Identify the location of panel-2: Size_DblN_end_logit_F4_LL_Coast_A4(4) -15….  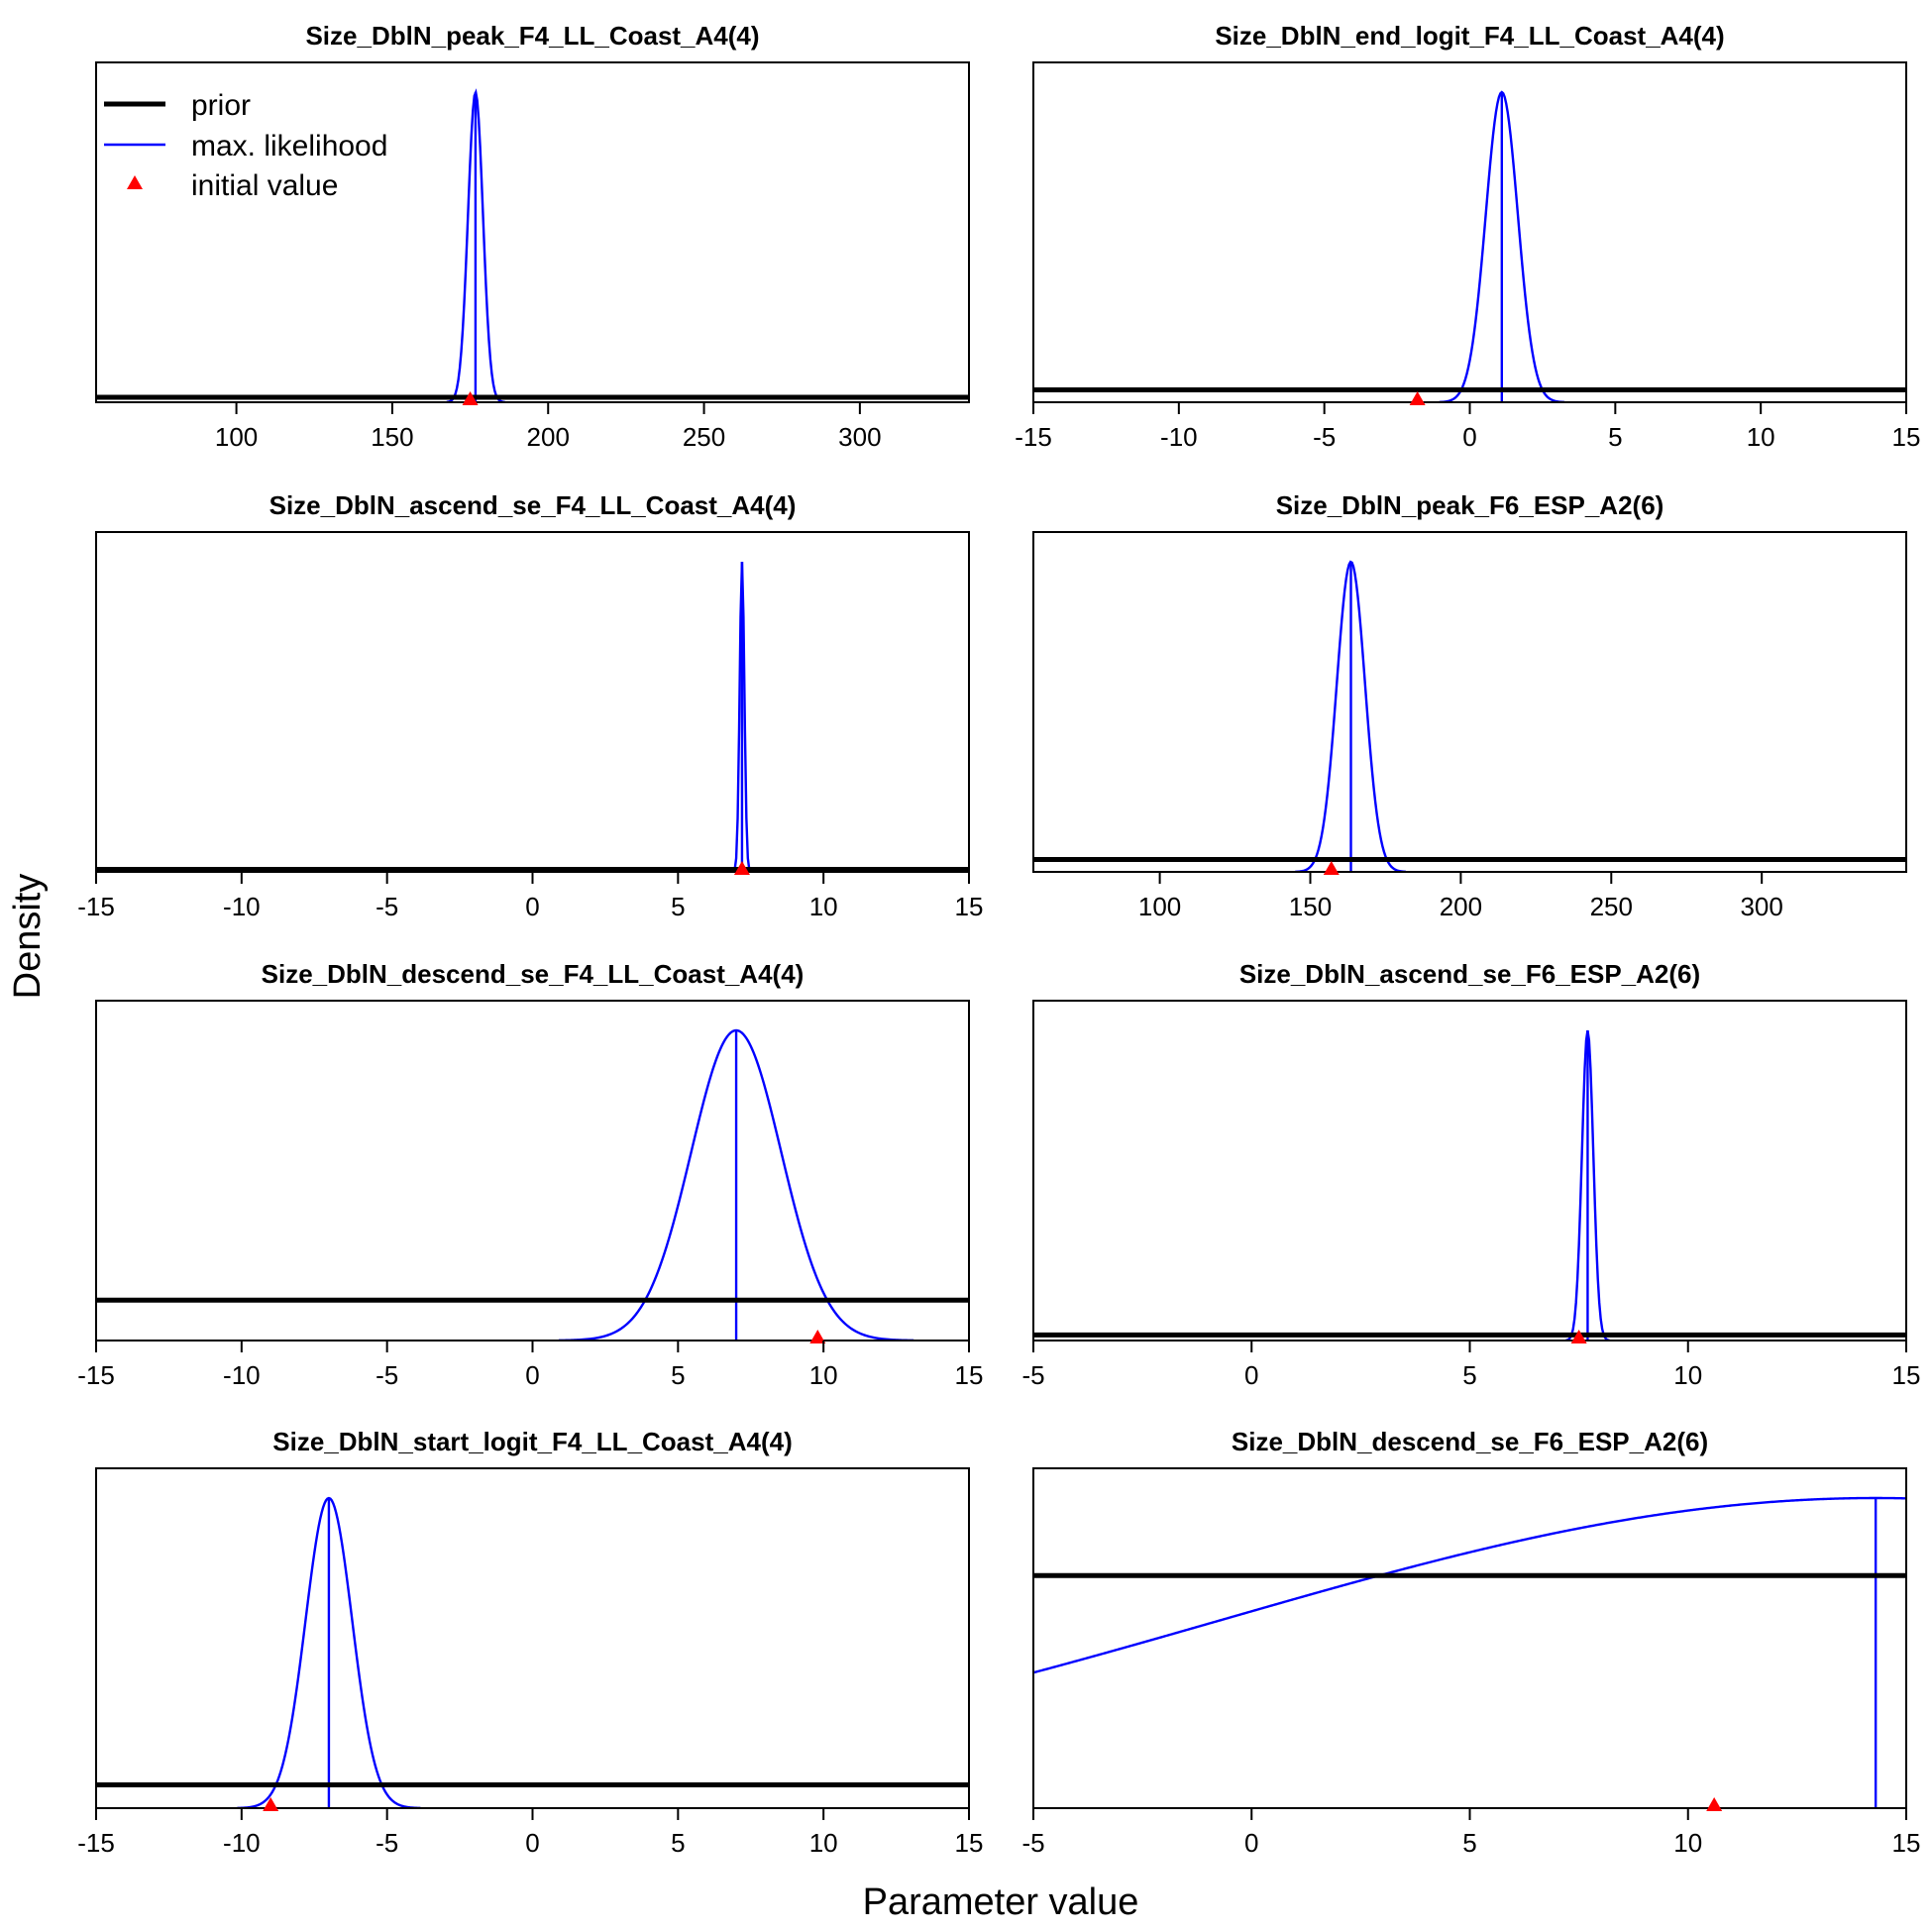
(1468, 237).